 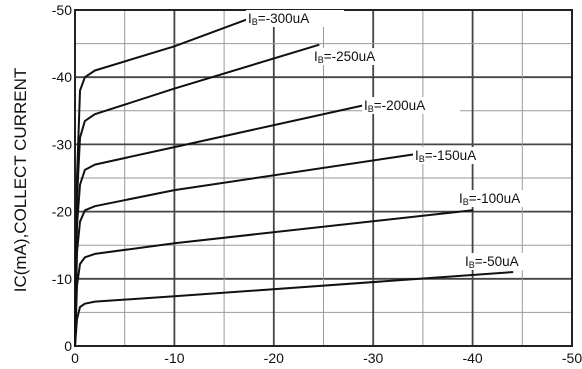 What do you see at coordinates (75, 358) in the screenshot?
I see `x-tick-label: 0` at bounding box center [75, 358].